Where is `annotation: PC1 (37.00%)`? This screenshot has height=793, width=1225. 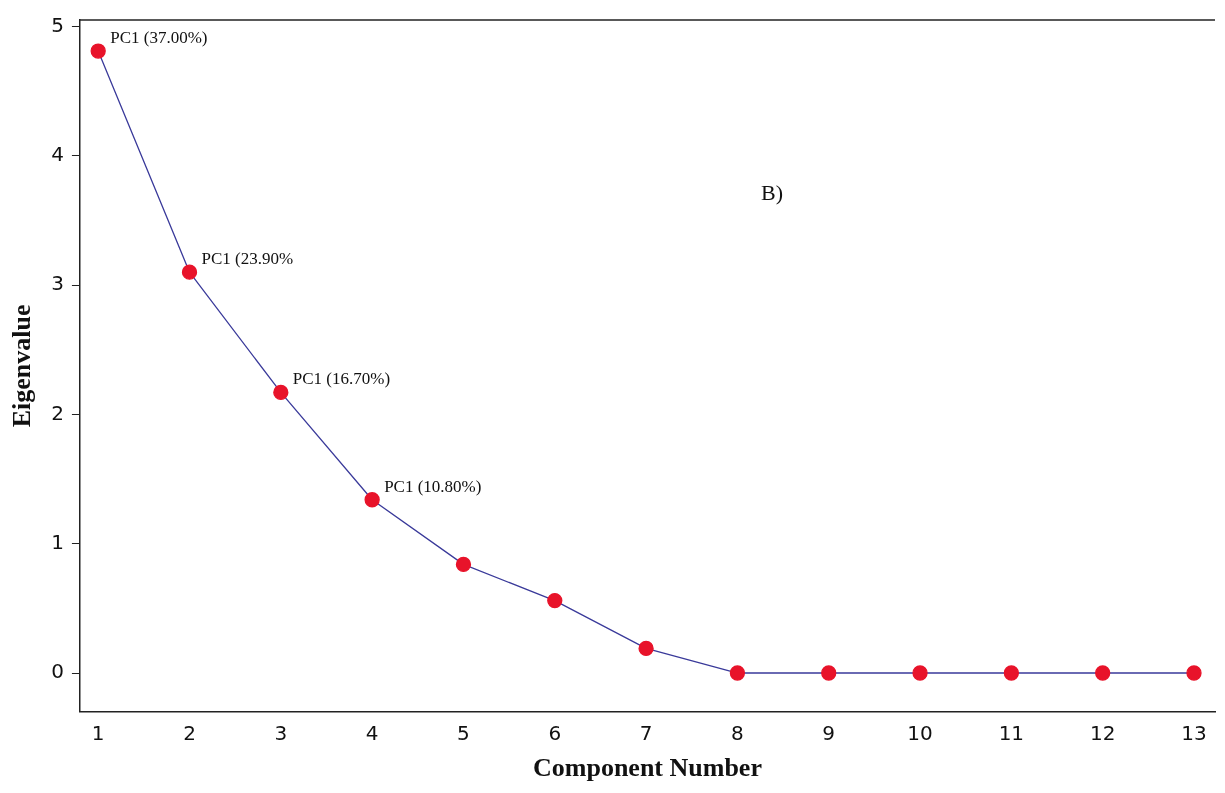
annotation: PC1 (37.00%) is located at coordinates (159, 38).